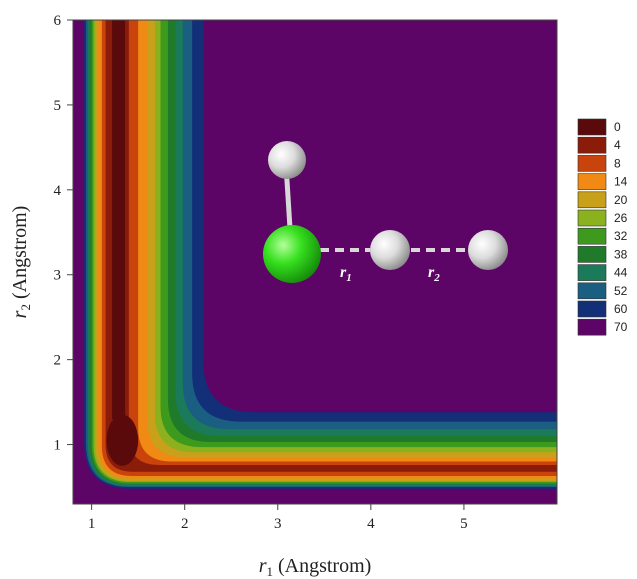 The height and width of the screenshot is (579, 637). What do you see at coordinates (617, 163) in the screenshot?
I see `legend-label: 8` at bounding box center [617, 163].